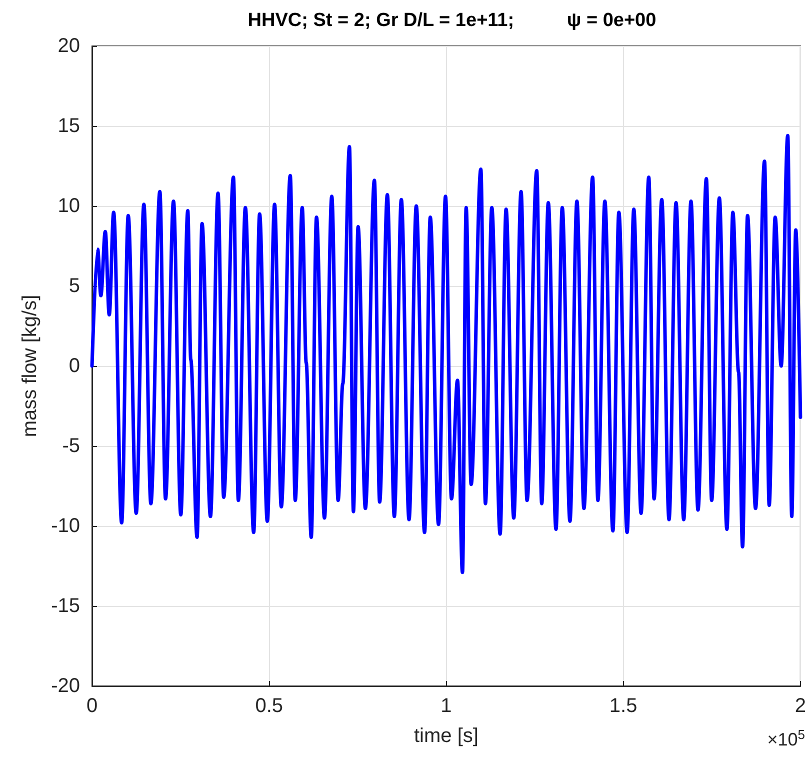  I want to click on y-axis-title: mass flow [kg/s], so click(30, 366).